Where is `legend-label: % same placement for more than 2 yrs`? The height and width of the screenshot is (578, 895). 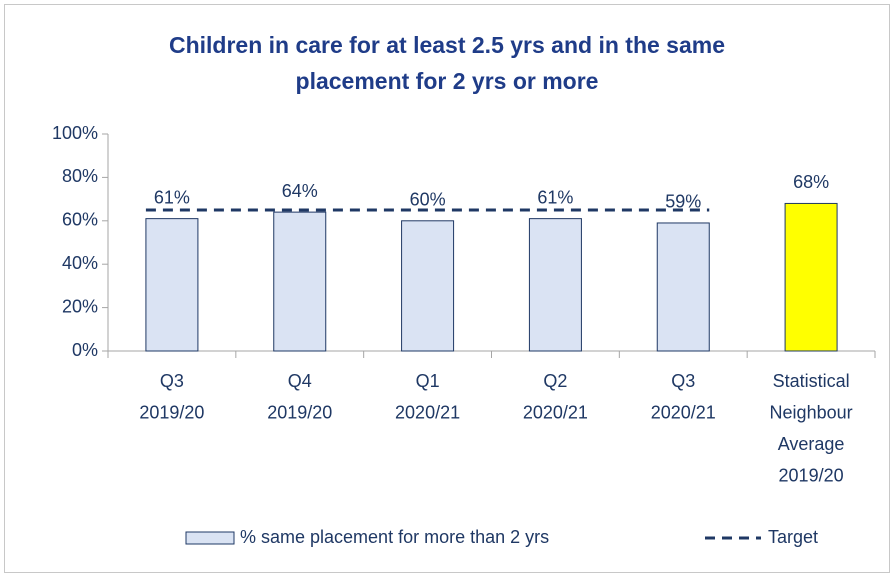
legend-label: % same placement for more than 2 yrs is located at coordinates (394, 537).